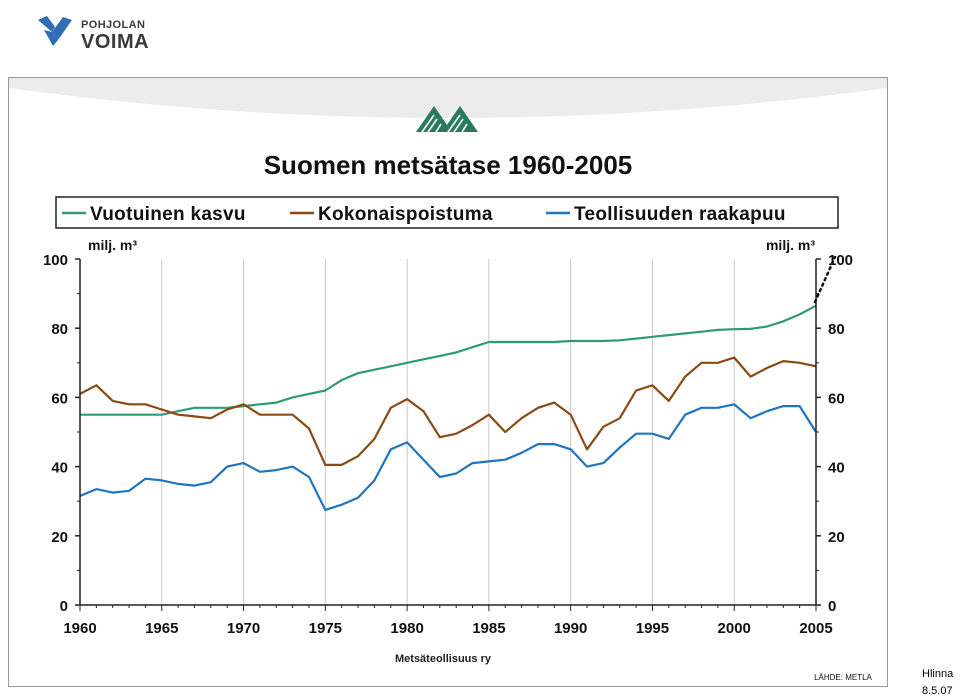 The height and width of the screenshot is (699, 960). I want to click on y-tick-label-right-40: 40, so click(836, 468).